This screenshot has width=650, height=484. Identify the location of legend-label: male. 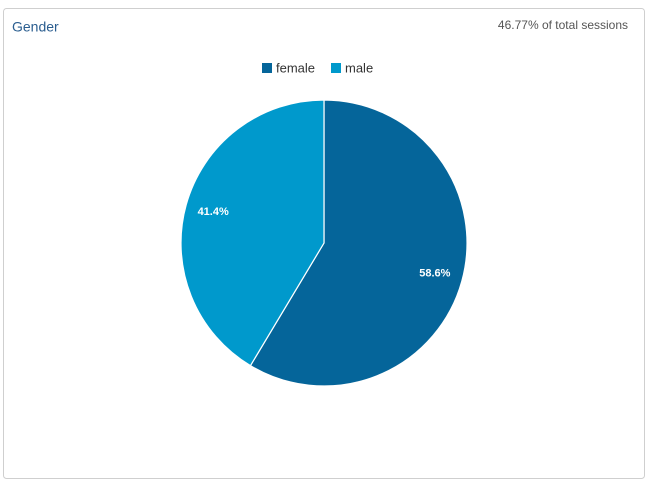
(359, 67).